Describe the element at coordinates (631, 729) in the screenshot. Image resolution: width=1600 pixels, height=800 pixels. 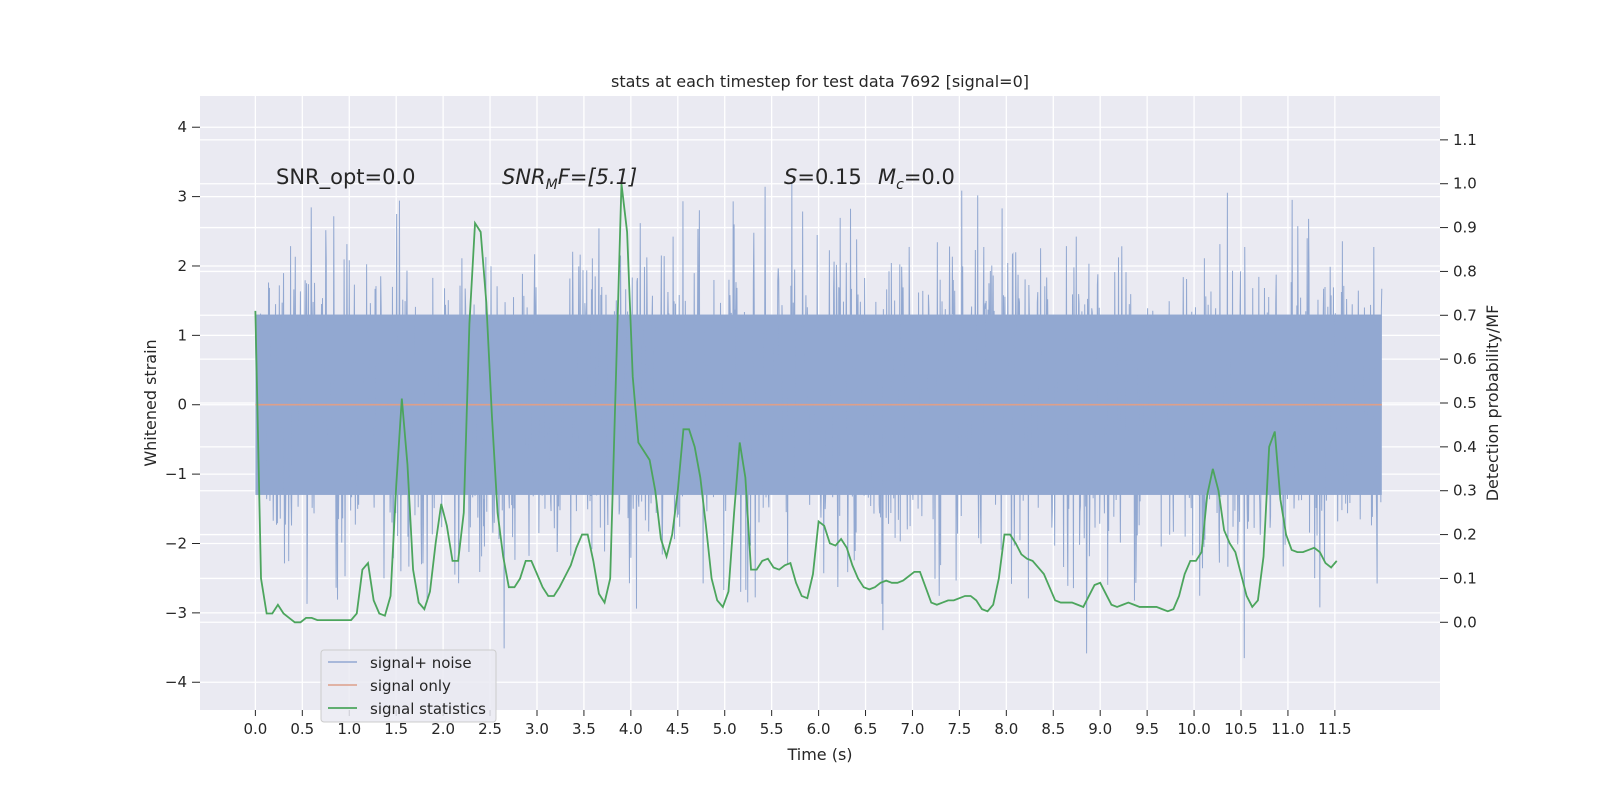
I see `x-tick-label: 4.0` at that location.